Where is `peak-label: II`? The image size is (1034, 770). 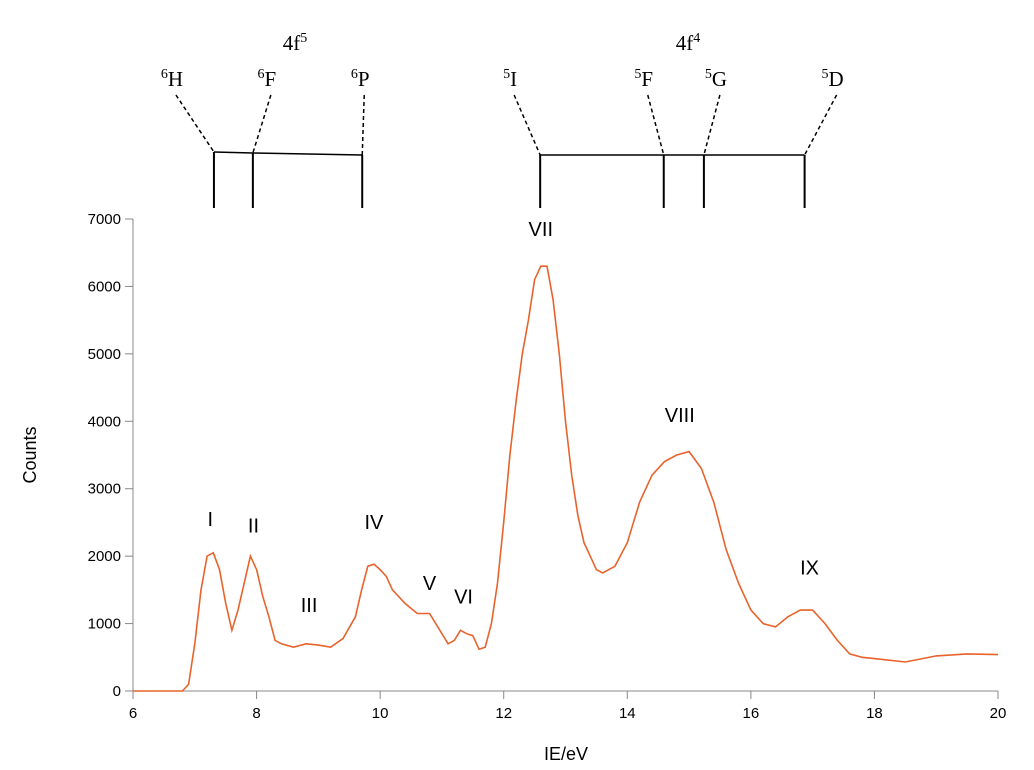 peak-label: II is located at coordinates (253, 527).